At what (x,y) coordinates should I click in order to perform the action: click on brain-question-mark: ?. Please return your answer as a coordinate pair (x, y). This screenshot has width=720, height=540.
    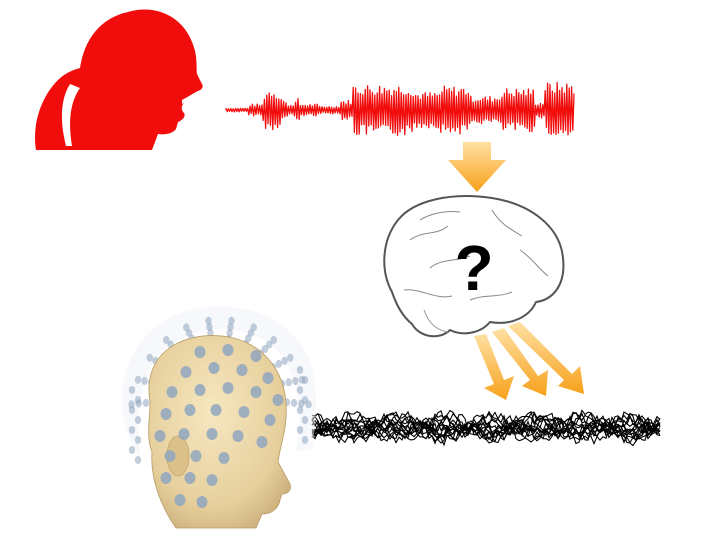
    Looking at the image, I should click on (473, 268).